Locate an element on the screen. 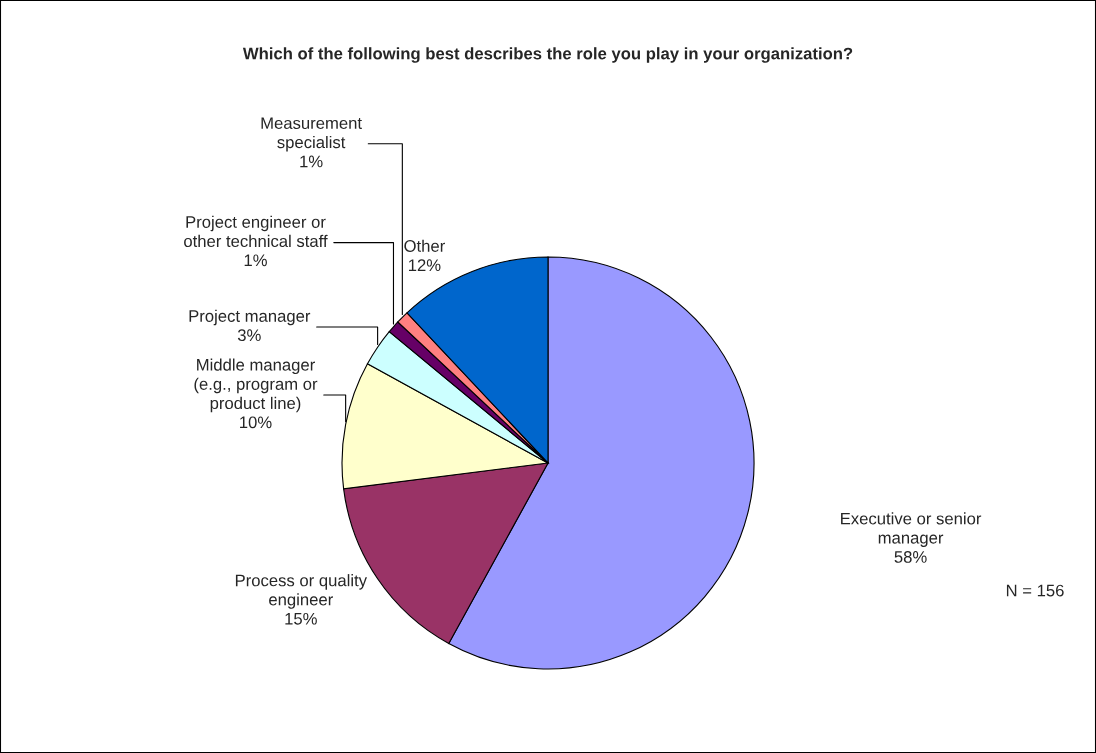  chart-title: Which of the following best describes the role you play in your organization? is located at coordinates (547, 55).